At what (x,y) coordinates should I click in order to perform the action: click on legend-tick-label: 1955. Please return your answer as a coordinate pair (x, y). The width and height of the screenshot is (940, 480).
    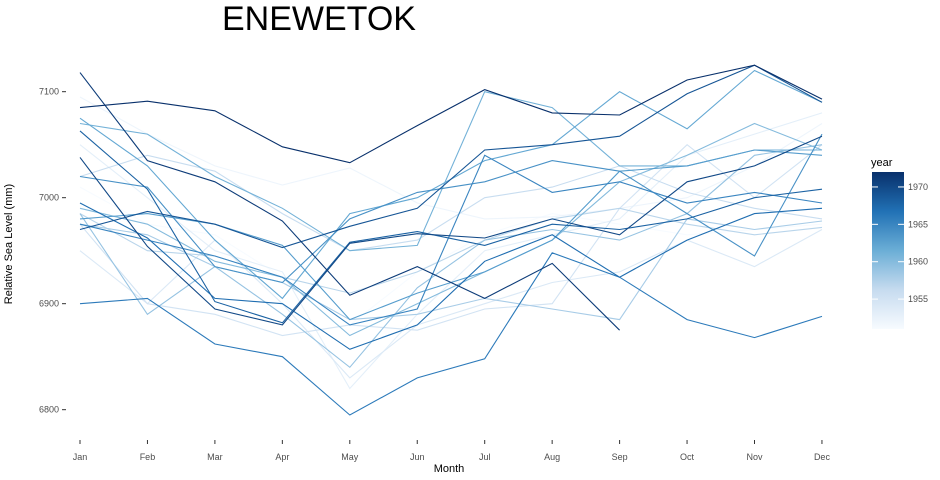
    Looking at the image, I should click on (918, 299).